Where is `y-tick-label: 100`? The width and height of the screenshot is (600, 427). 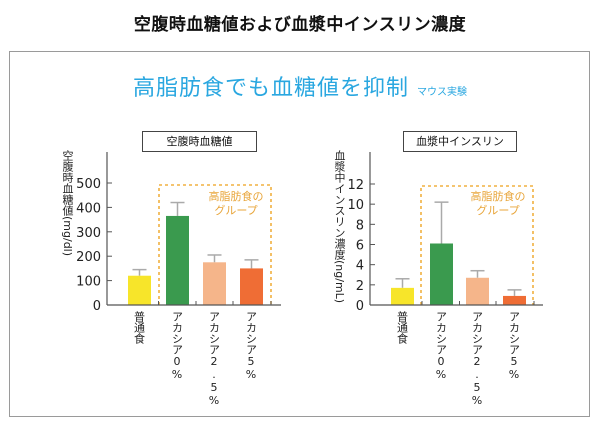 y-tick-label: 100 is located at coordinates (88, 282).